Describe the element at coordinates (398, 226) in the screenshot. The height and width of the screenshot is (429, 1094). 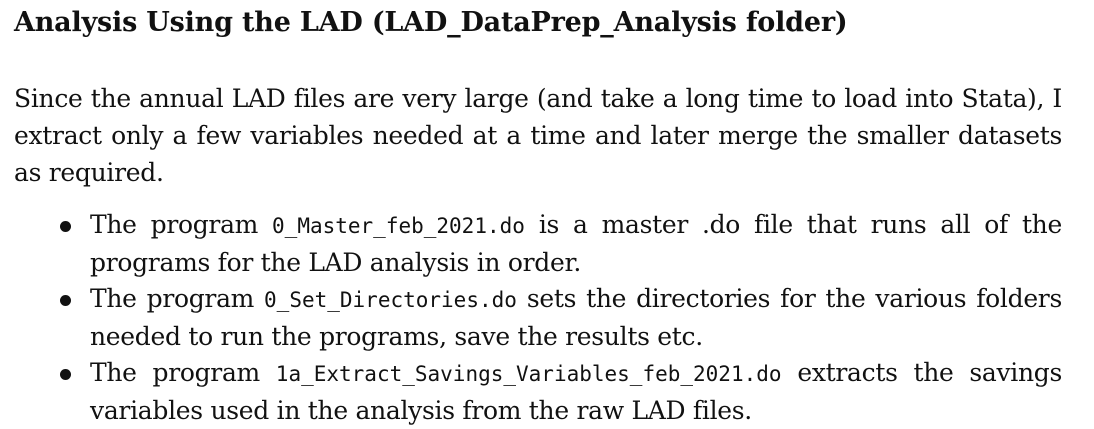
I see `program-filename: 0_Master_feb_2021.do` at that location.